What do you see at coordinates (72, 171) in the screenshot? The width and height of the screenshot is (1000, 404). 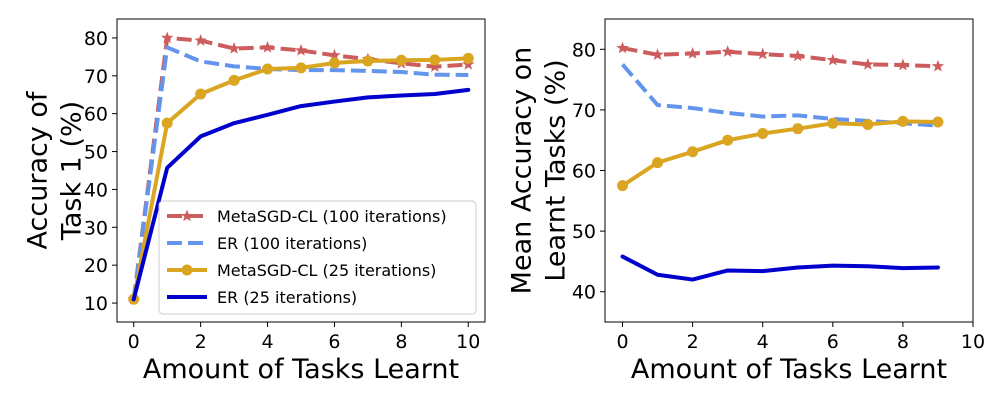 I see `y-axis-label-line-2: Task 1 (%)` at bounding box center [72, 171].